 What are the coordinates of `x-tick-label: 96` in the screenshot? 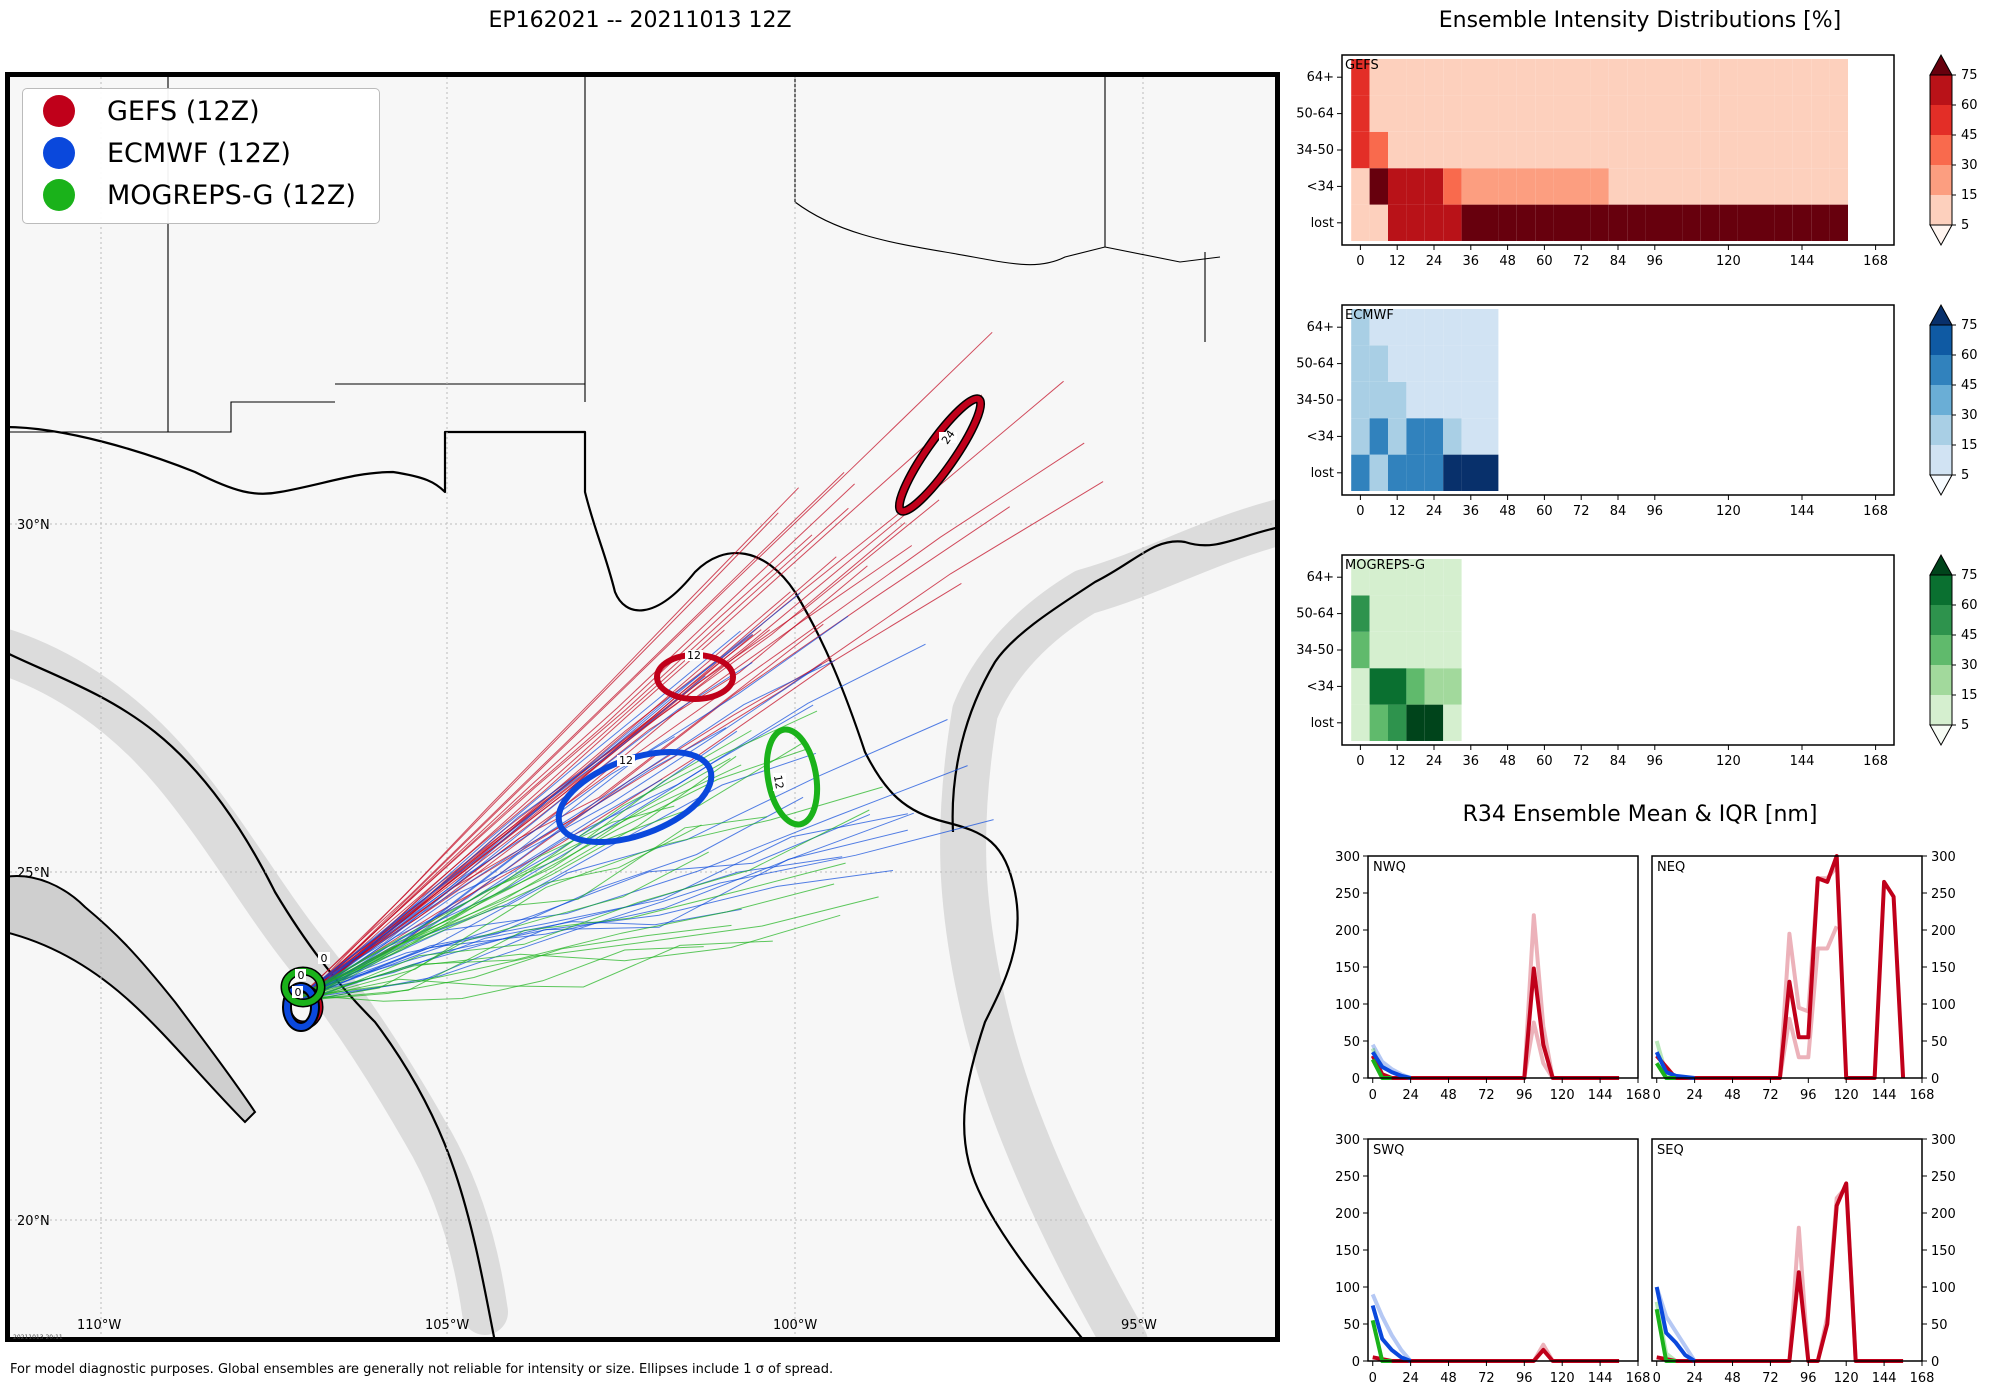 It's located at (1524, 1095).